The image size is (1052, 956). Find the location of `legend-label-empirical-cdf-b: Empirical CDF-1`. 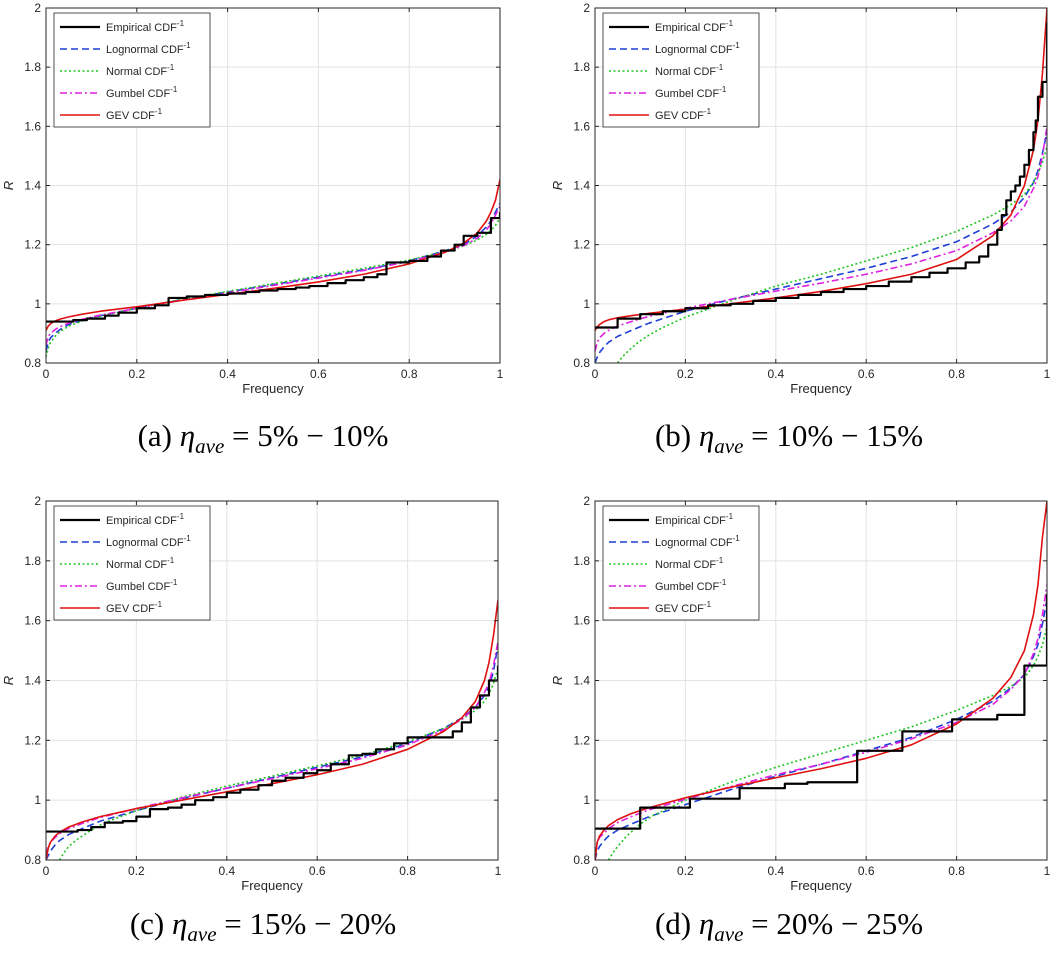

legend-label-empirical-cdf-b: Empirical CDF-1 is located at coordinates (694, 26).